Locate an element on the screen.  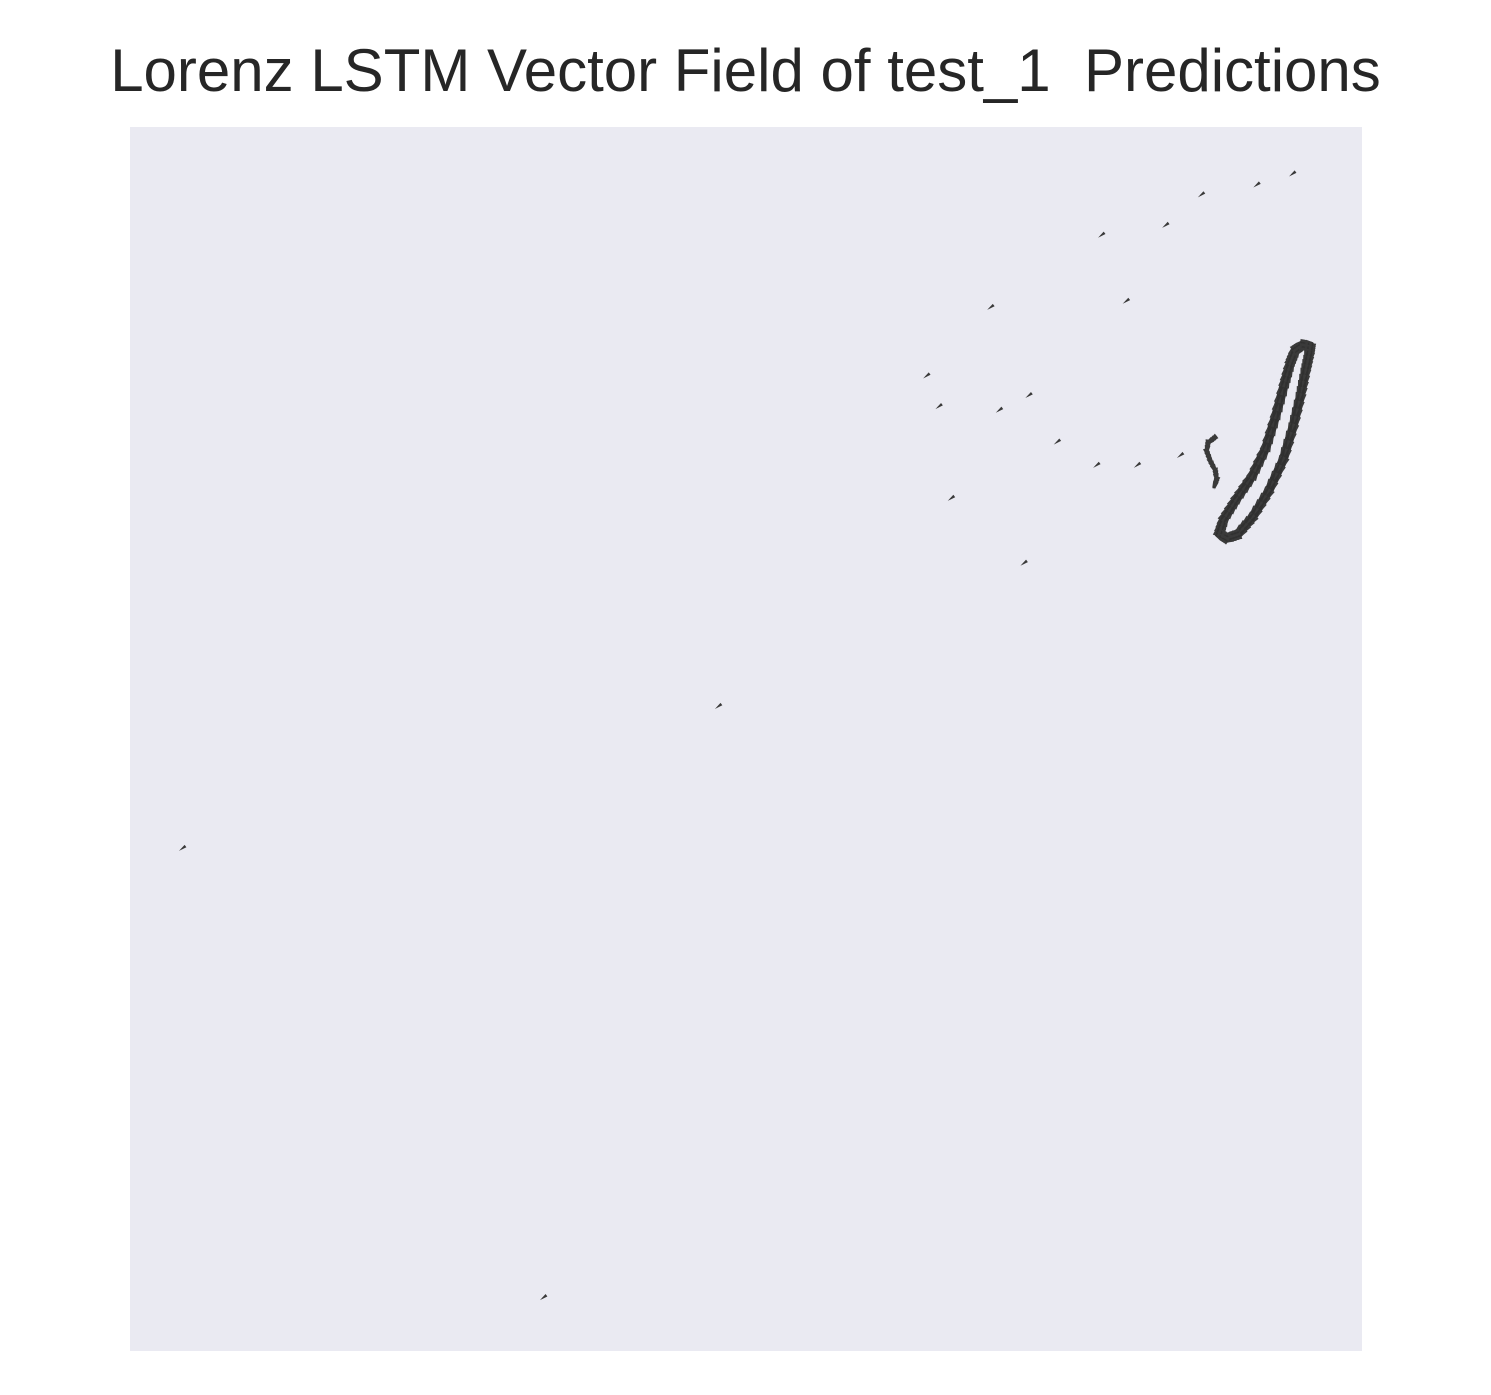
attractor-tail is located at coordinates (1211, 461).